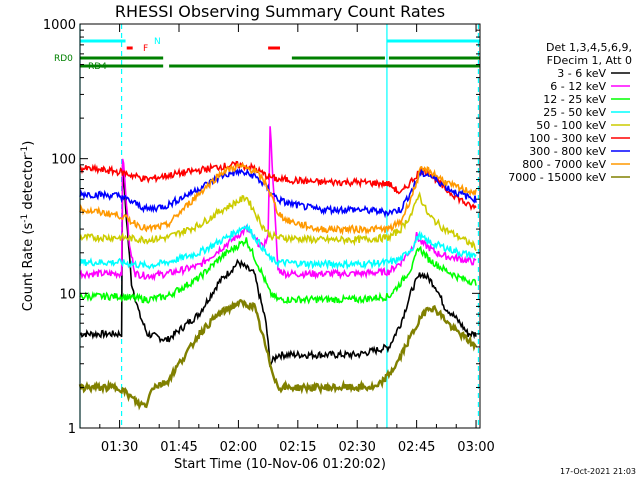  What do you see at coordinates (280, 11) in the screenshot?
I see `chart-title: RHESSI Observing Summary Count Rates` at bounding box center [280, 11].